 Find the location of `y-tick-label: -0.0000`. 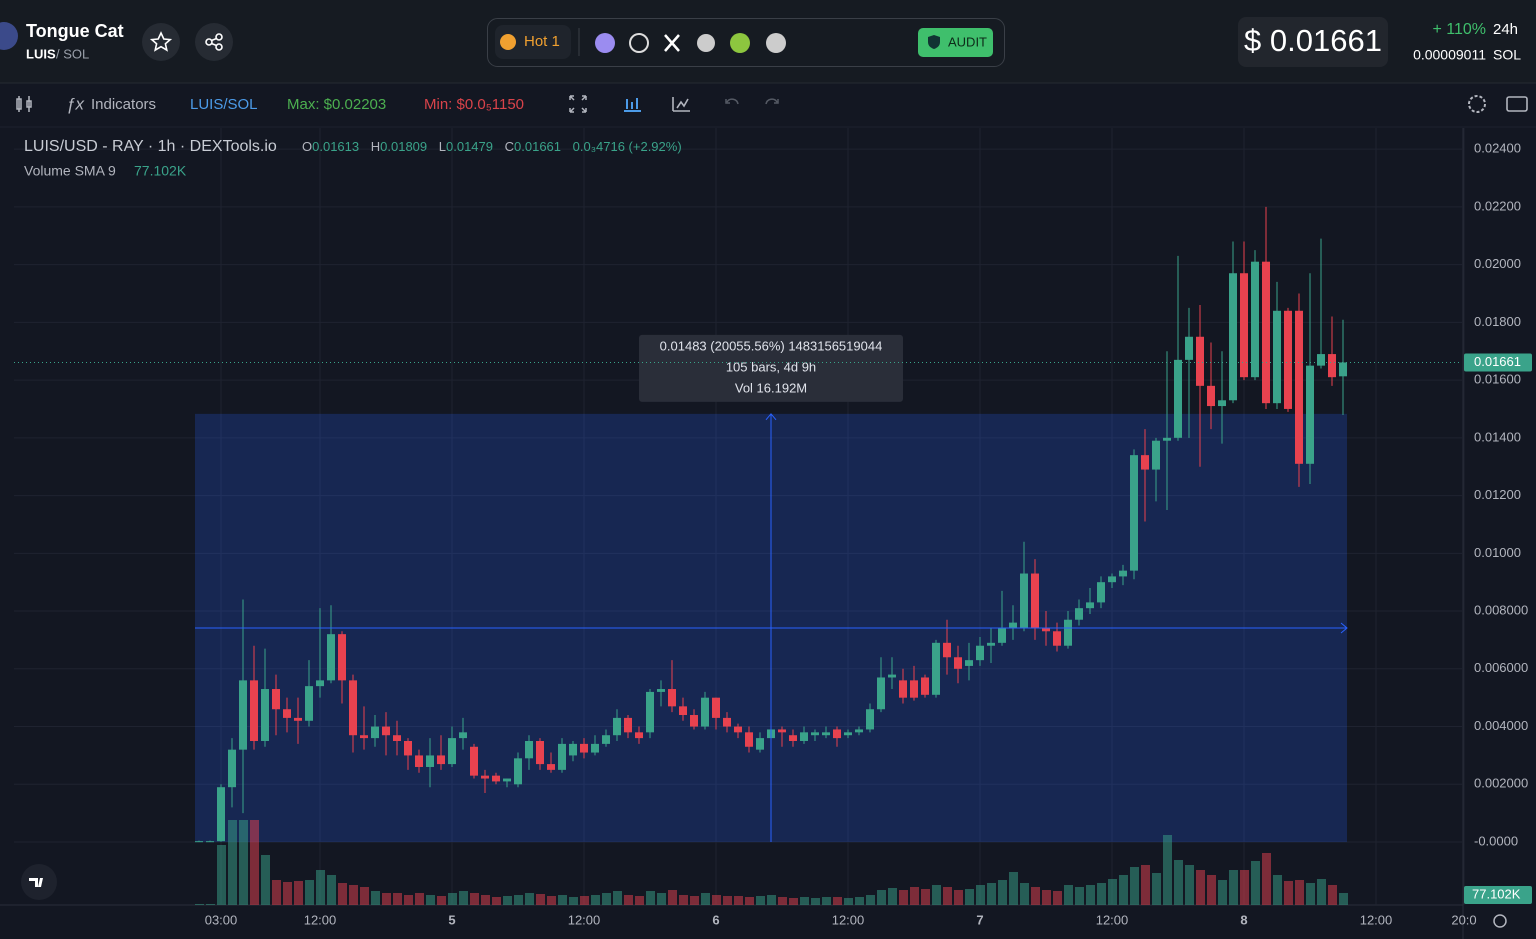

y-tick-label: -0.0000 is located at coordinates (1496, 840).